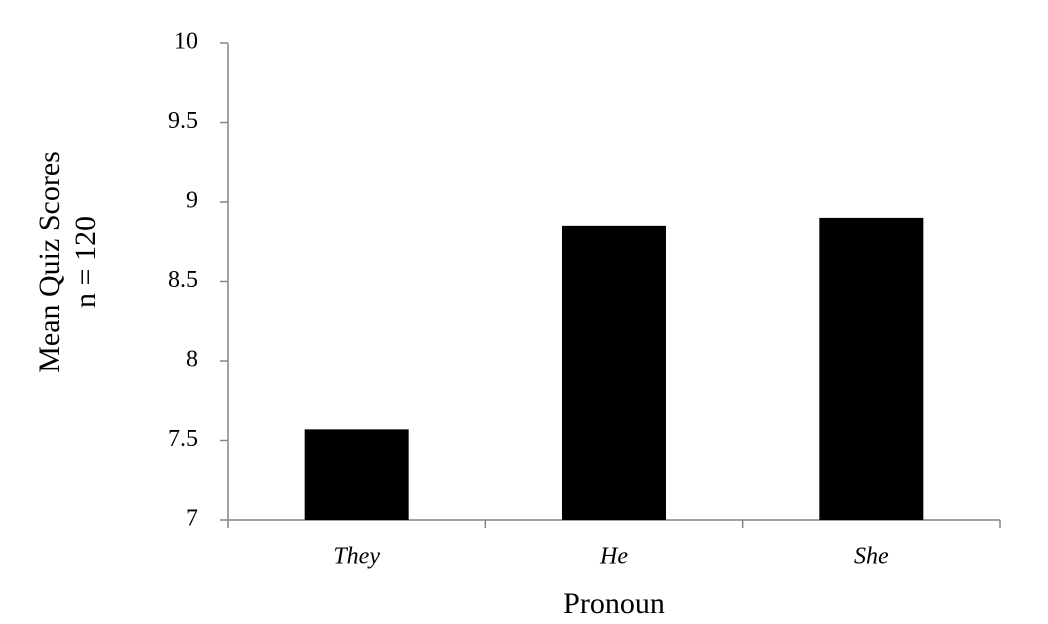  Describe the element at coordinates (614, 603) in the screenshot. I see `x-axis-title: Pronoun` at that location.